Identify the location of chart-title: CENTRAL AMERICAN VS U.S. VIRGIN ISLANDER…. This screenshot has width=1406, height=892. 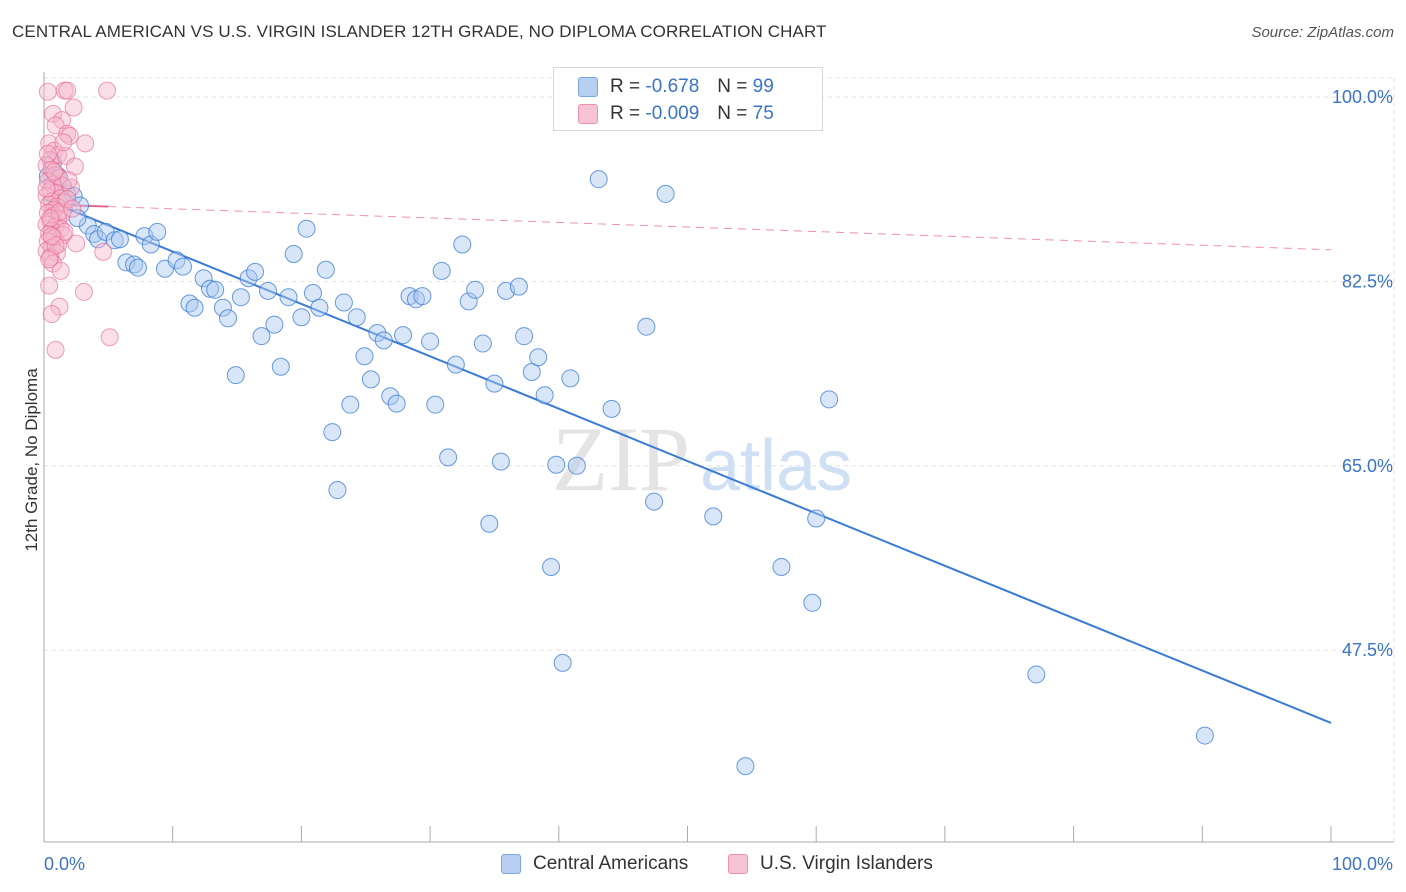
(419, 31).